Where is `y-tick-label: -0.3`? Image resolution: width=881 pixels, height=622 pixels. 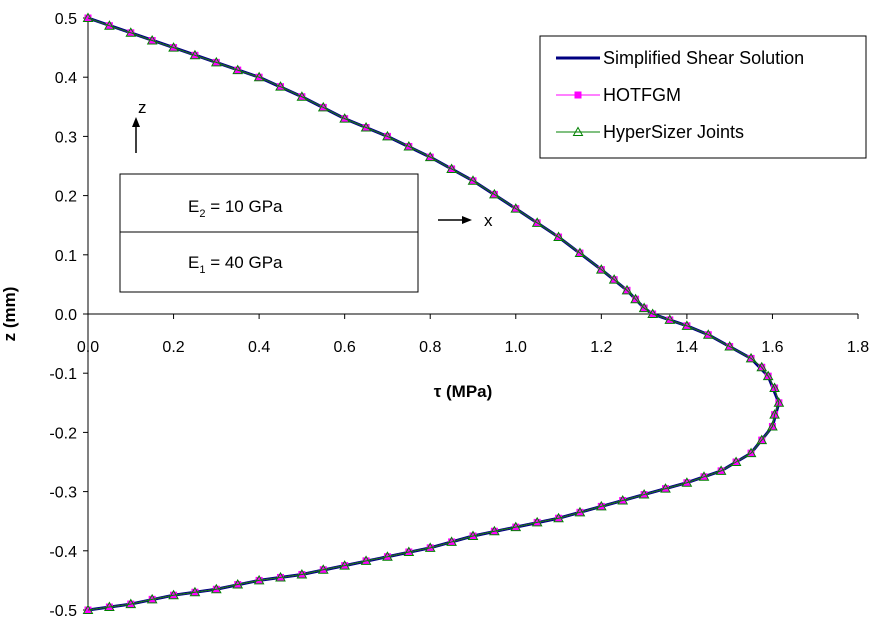
y-tick-label: -0.3 is located at coordinates (63, 493).